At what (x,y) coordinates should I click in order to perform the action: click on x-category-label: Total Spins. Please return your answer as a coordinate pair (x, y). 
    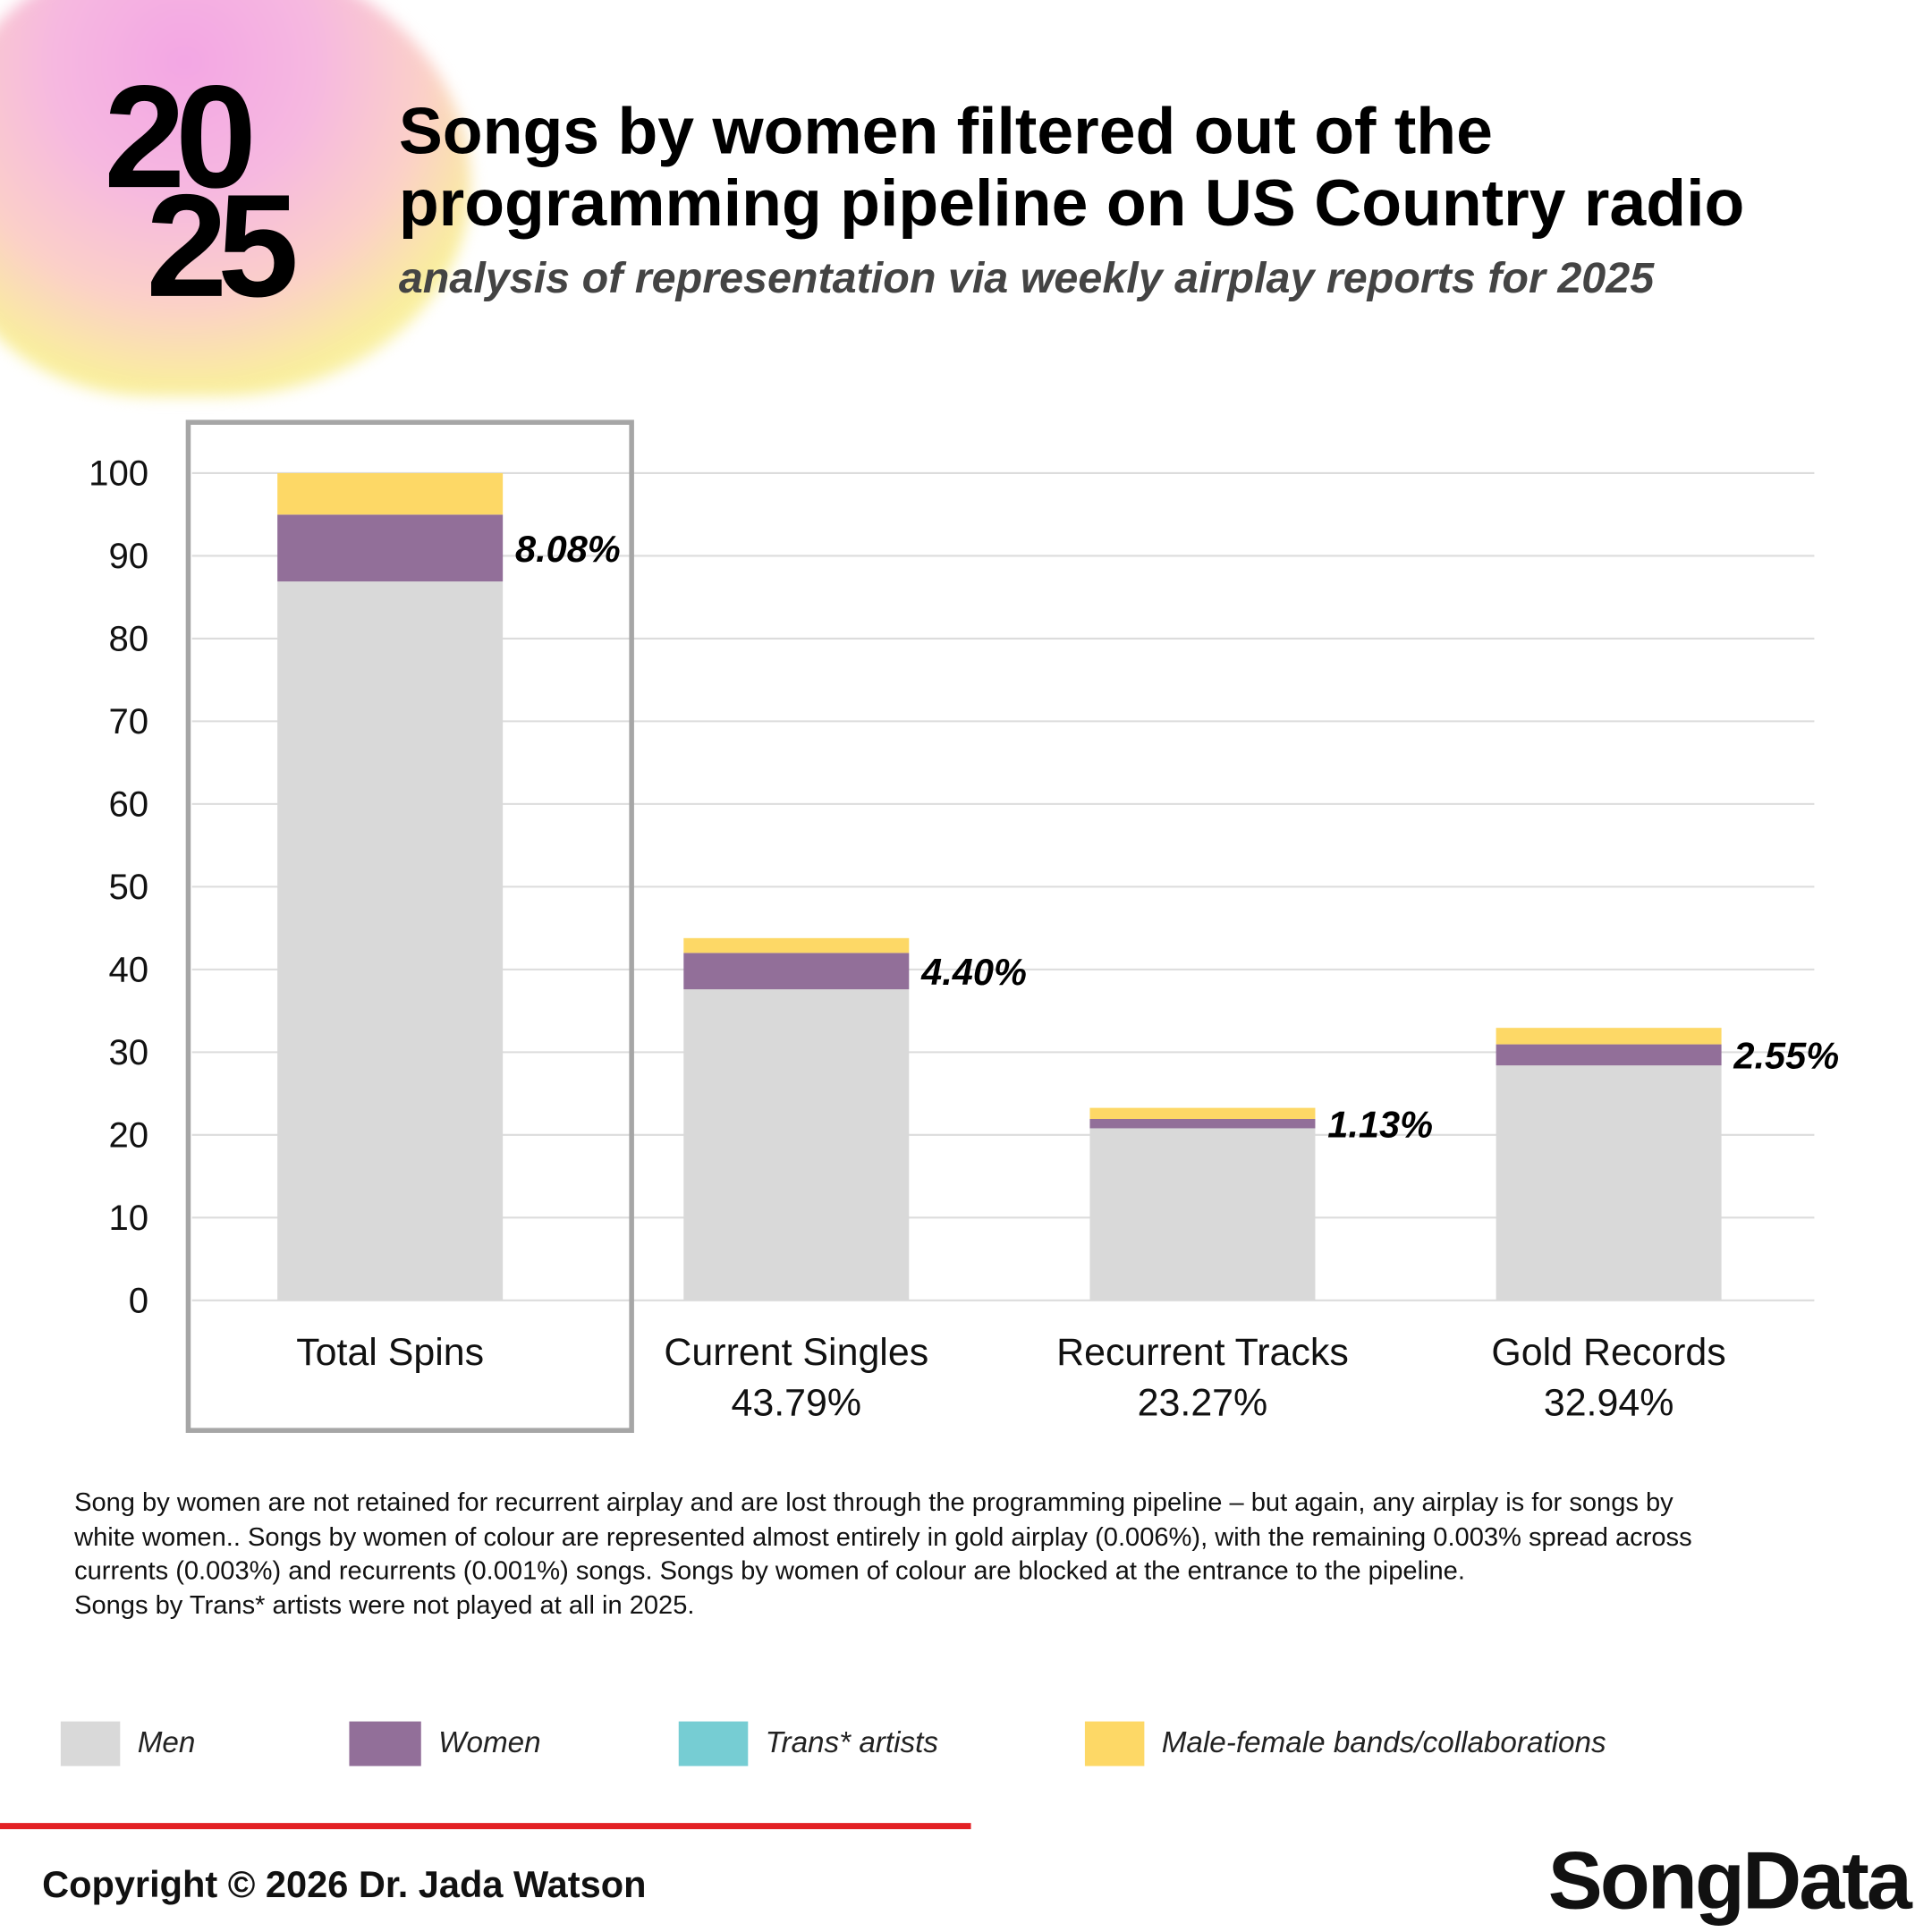
    Looking at the image, I should click on (390, 1352).